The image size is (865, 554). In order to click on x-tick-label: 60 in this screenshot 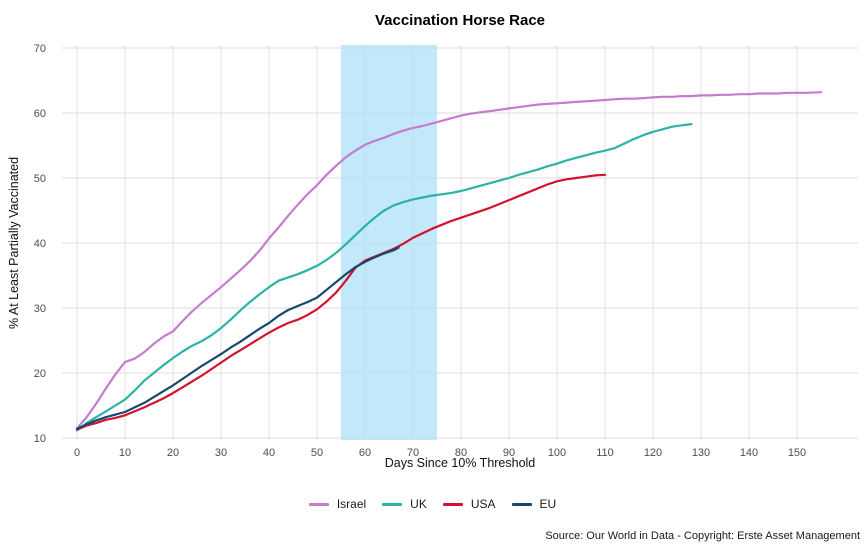, I will do `click(365, 453)`.